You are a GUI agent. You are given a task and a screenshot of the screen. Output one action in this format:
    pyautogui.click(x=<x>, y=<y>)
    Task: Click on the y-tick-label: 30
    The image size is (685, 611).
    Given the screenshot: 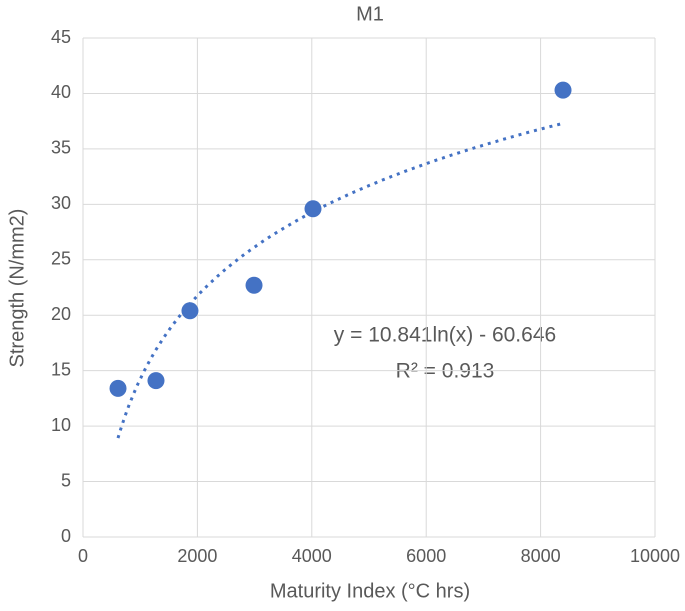 What is the action you would take?
    pyautogui.click(x=61, y=203)
    